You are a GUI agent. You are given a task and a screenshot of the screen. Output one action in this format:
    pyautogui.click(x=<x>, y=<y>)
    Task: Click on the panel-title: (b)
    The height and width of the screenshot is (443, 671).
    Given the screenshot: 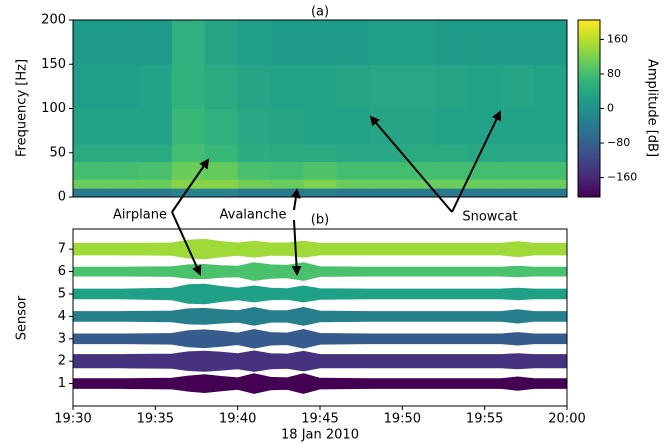 What is the action you would take?
    pyautogui.click(x=320, y=220)
    